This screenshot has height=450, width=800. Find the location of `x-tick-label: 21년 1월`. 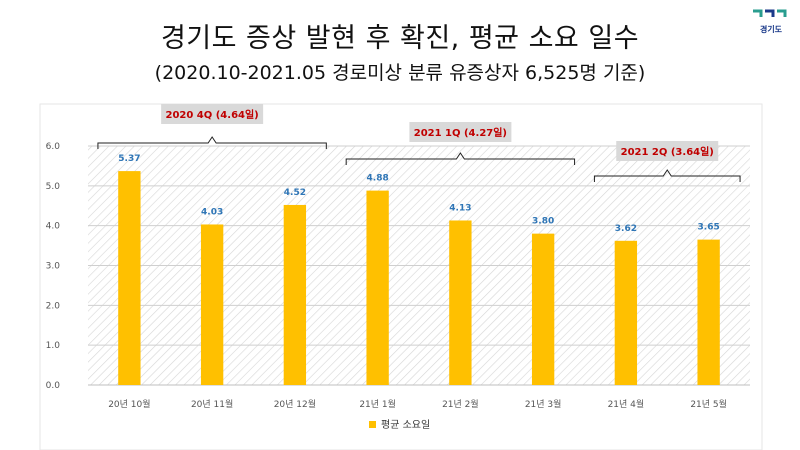

x-tick-label: 21년 1월 is located at coordinates (377, 404).